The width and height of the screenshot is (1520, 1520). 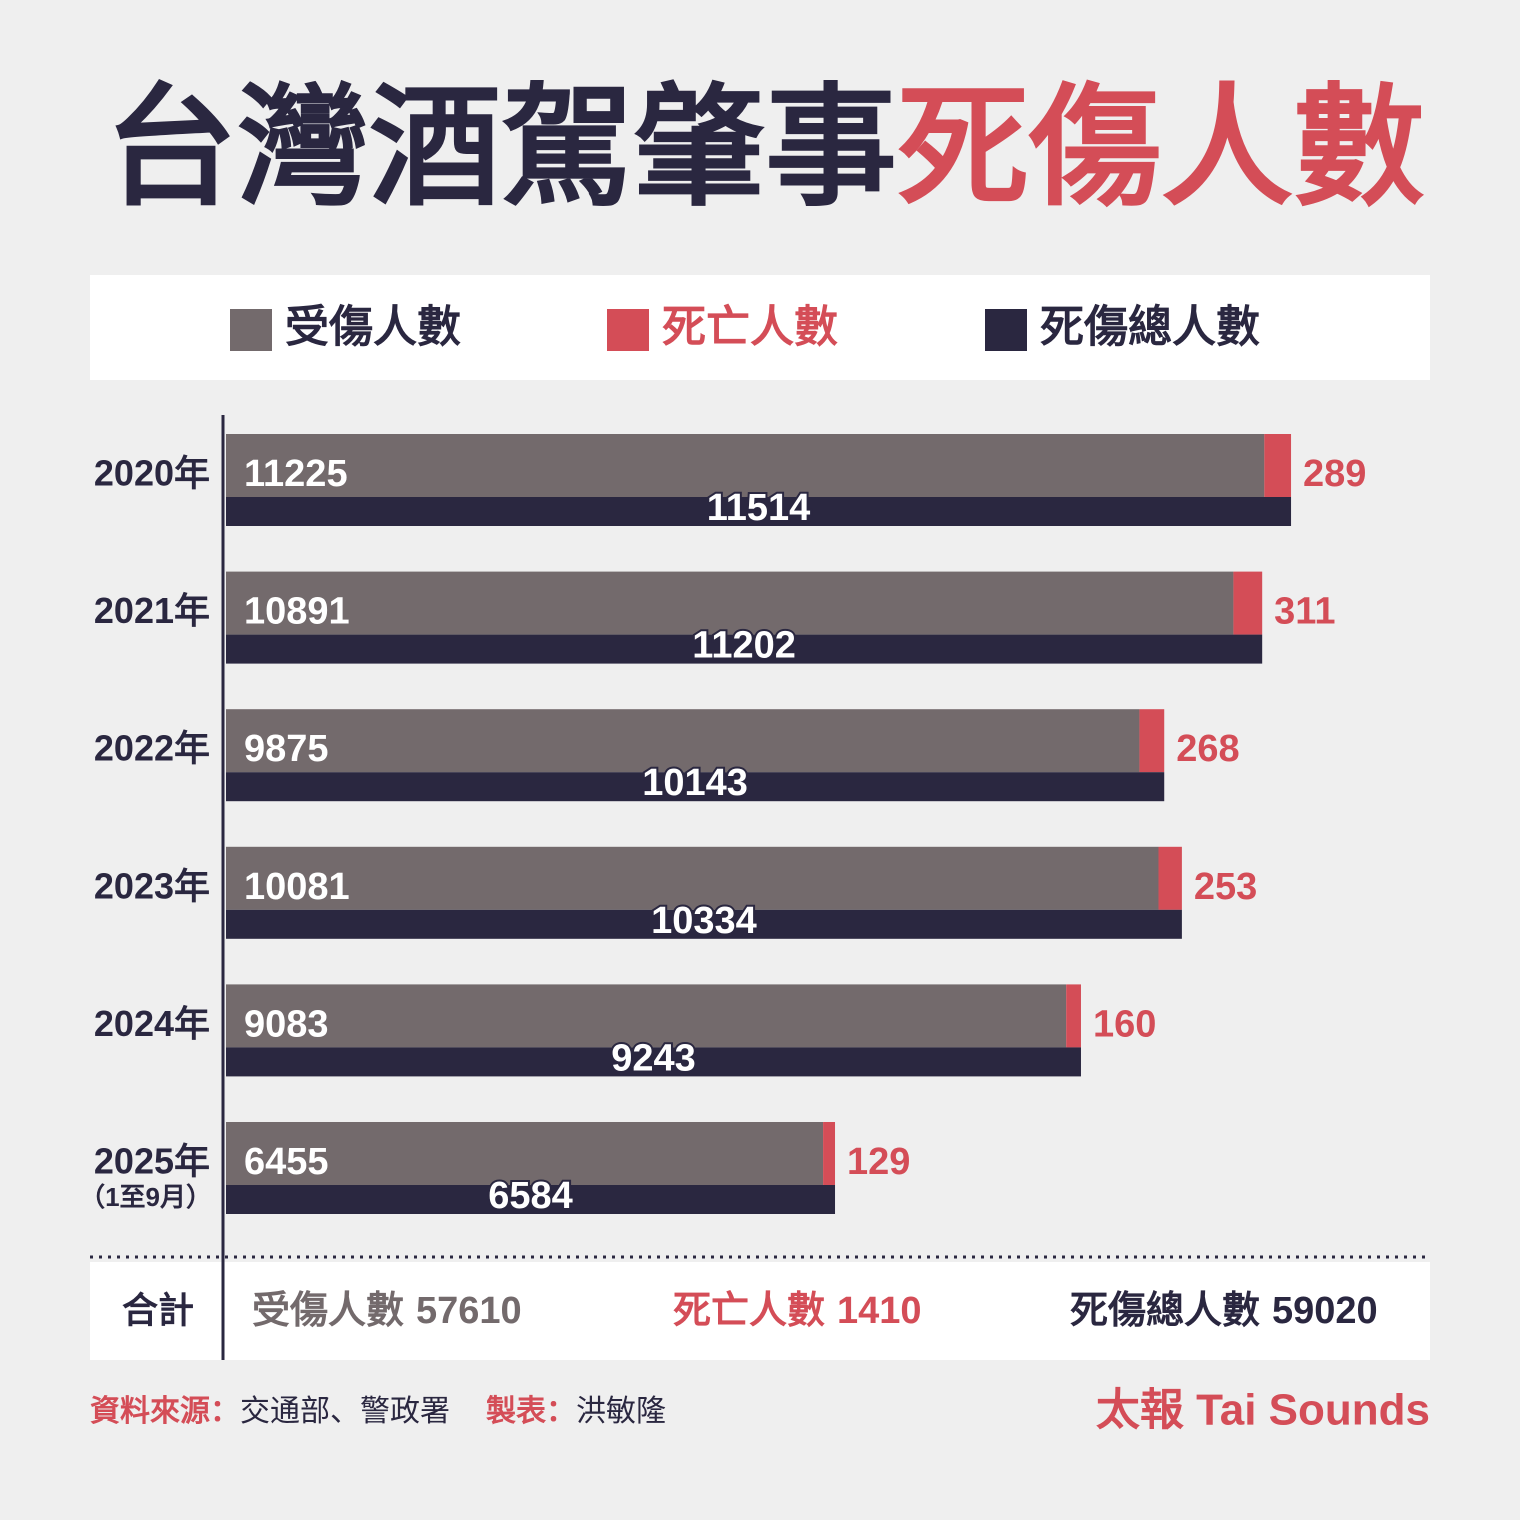 What do you see at coordinates (653, 1058) in the screenshot?
I see `value-label: 9243` at bounding box center [653, 1058].